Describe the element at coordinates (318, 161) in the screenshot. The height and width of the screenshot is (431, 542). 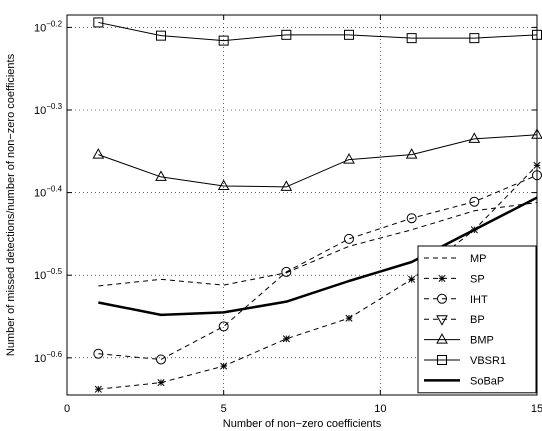
I see `series-line-bmp` at that location.